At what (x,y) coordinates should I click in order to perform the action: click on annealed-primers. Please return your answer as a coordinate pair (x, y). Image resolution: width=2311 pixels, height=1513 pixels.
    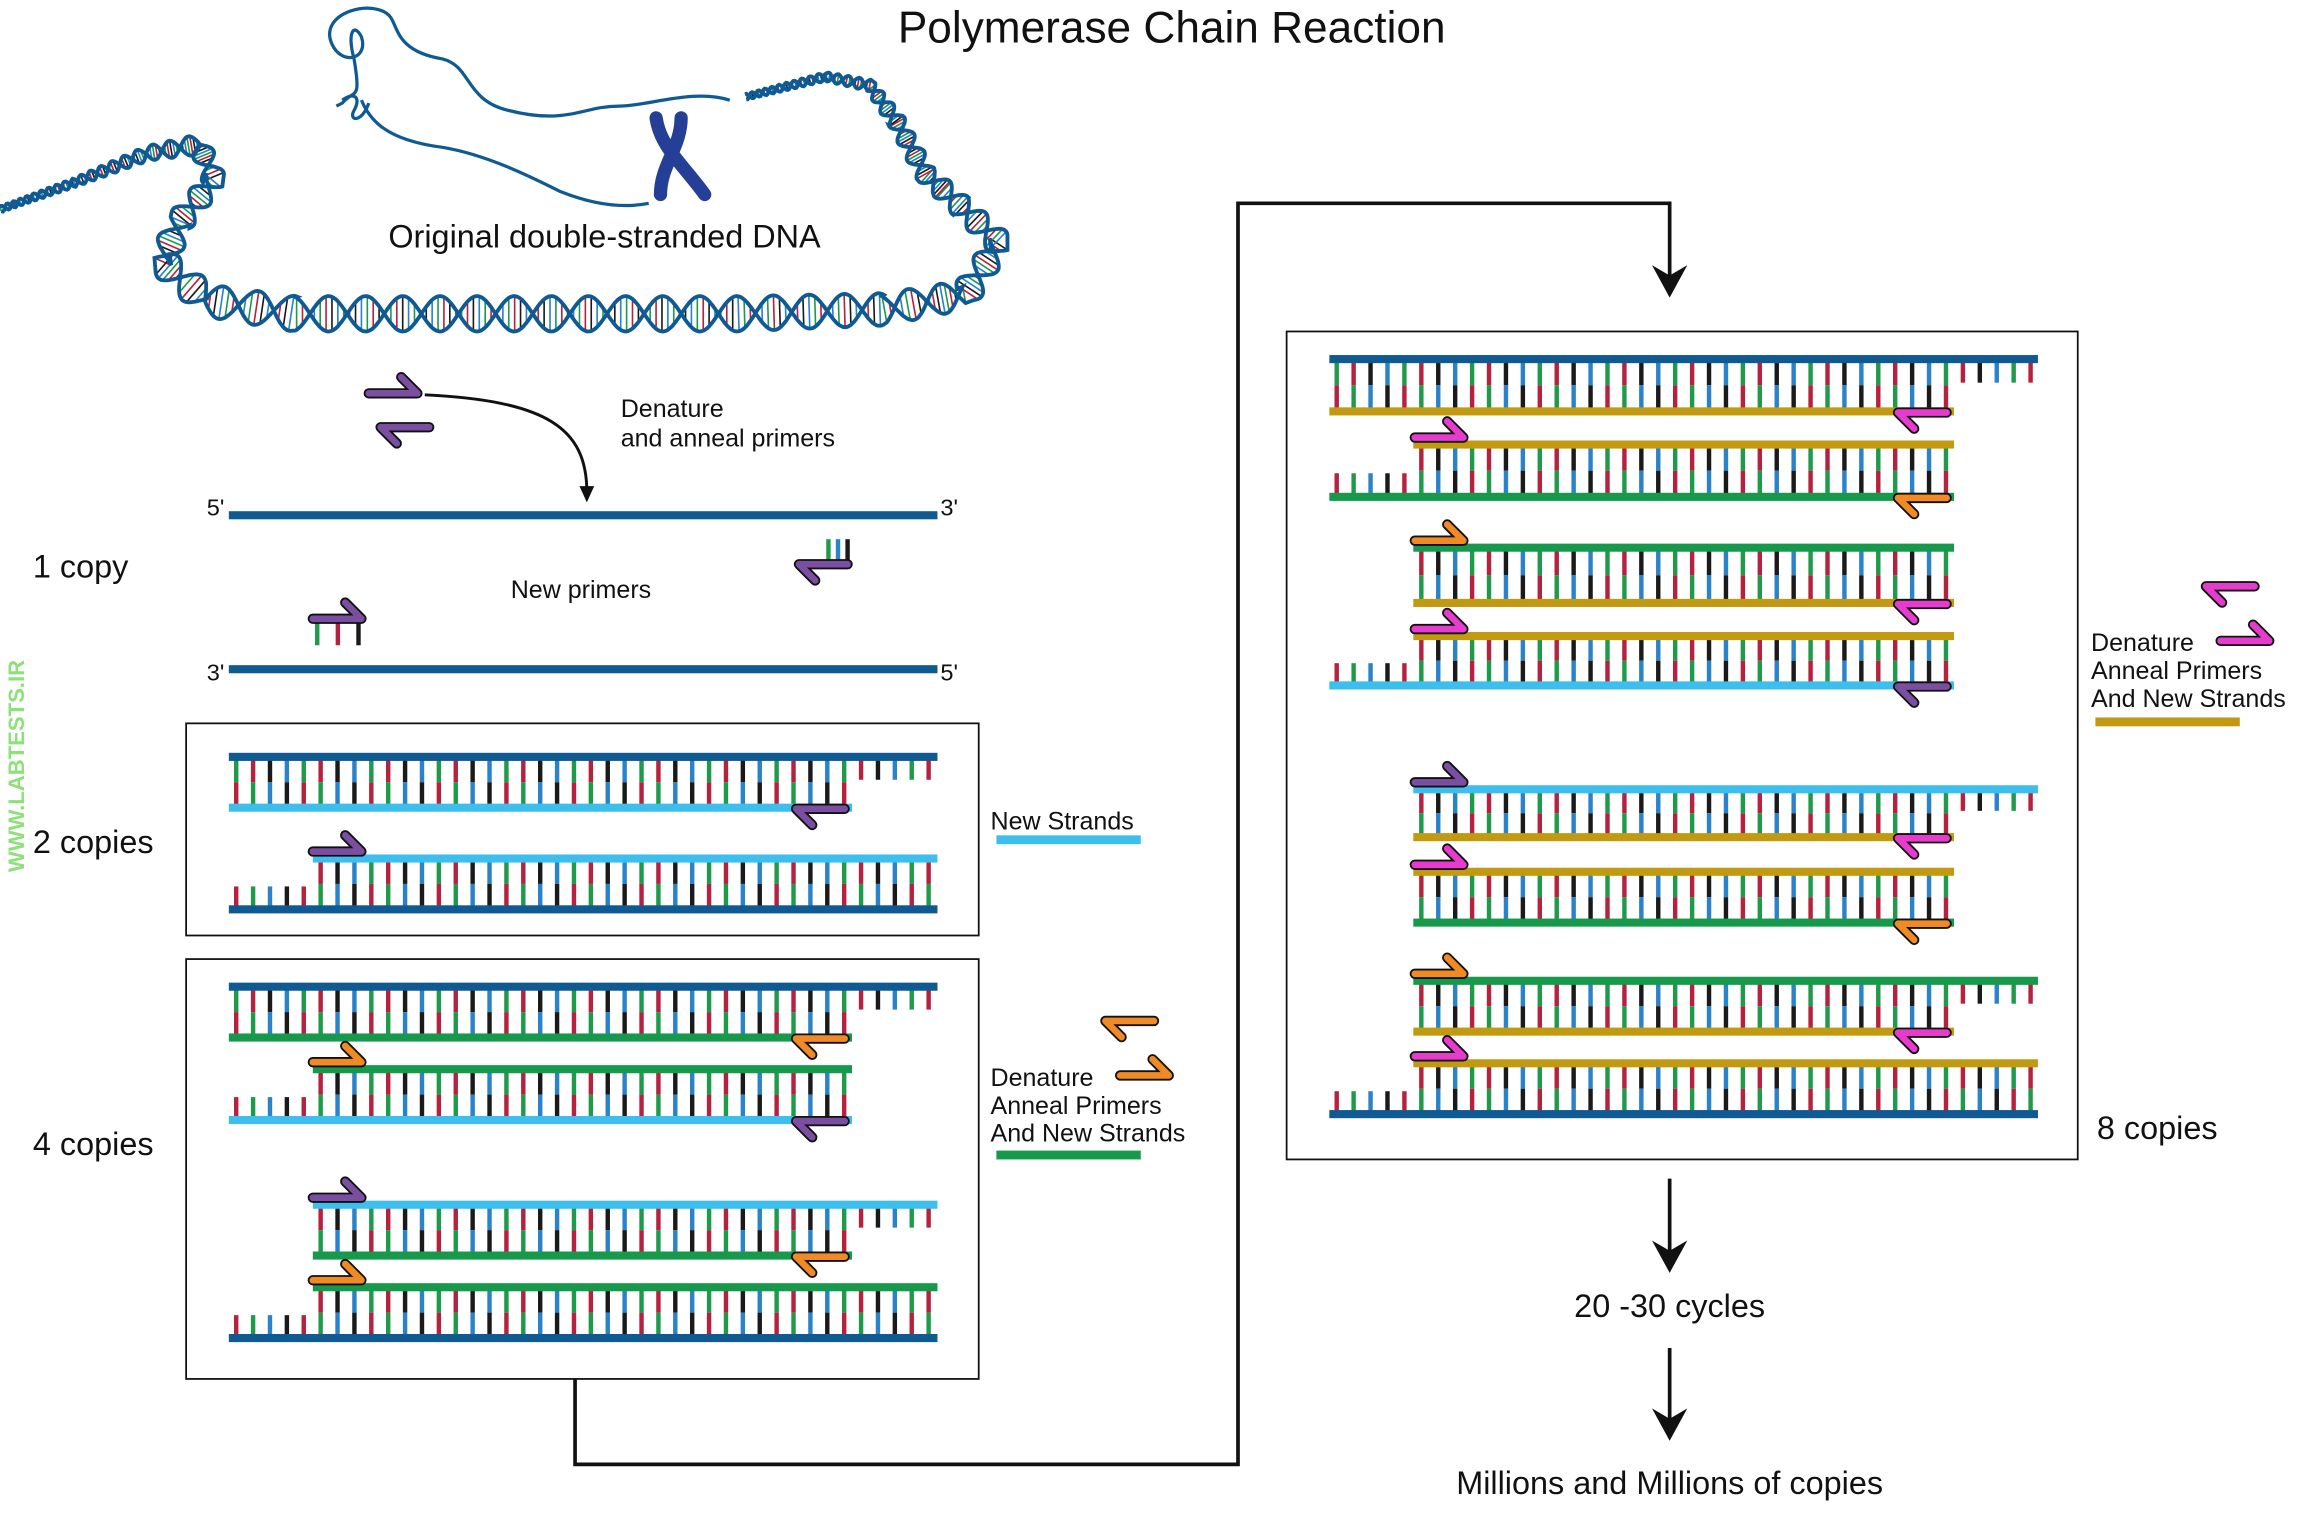
    Looking at the image, I should click on (580, 592).